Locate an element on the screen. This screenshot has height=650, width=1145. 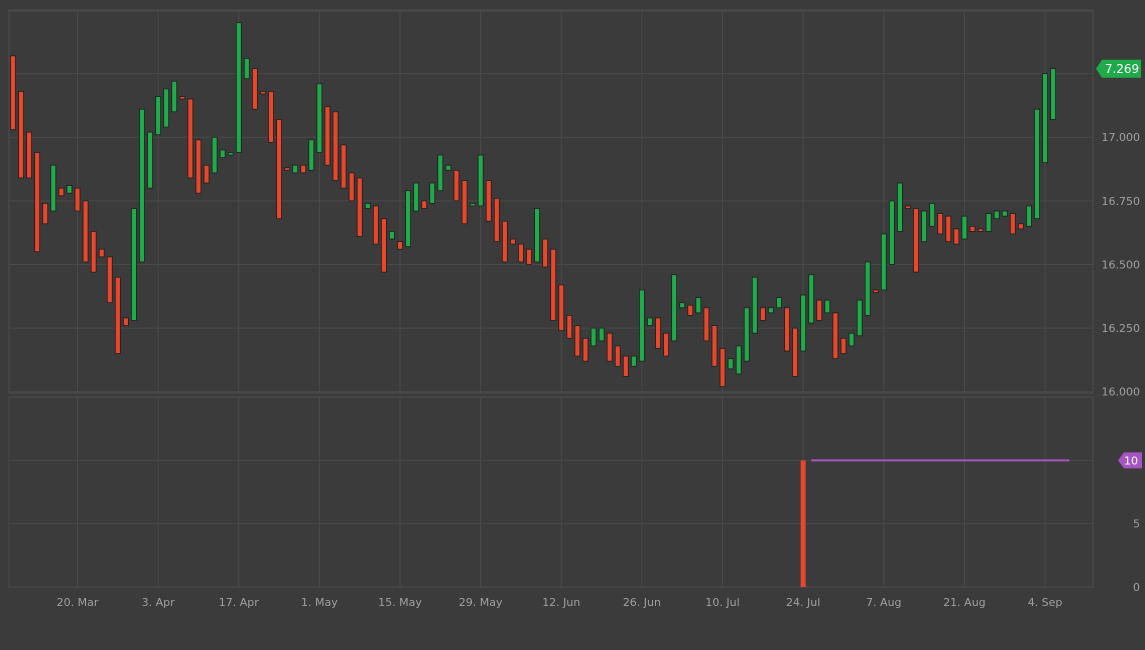
indicator-tick-label: 5 is located at coordinates (1136, 524).